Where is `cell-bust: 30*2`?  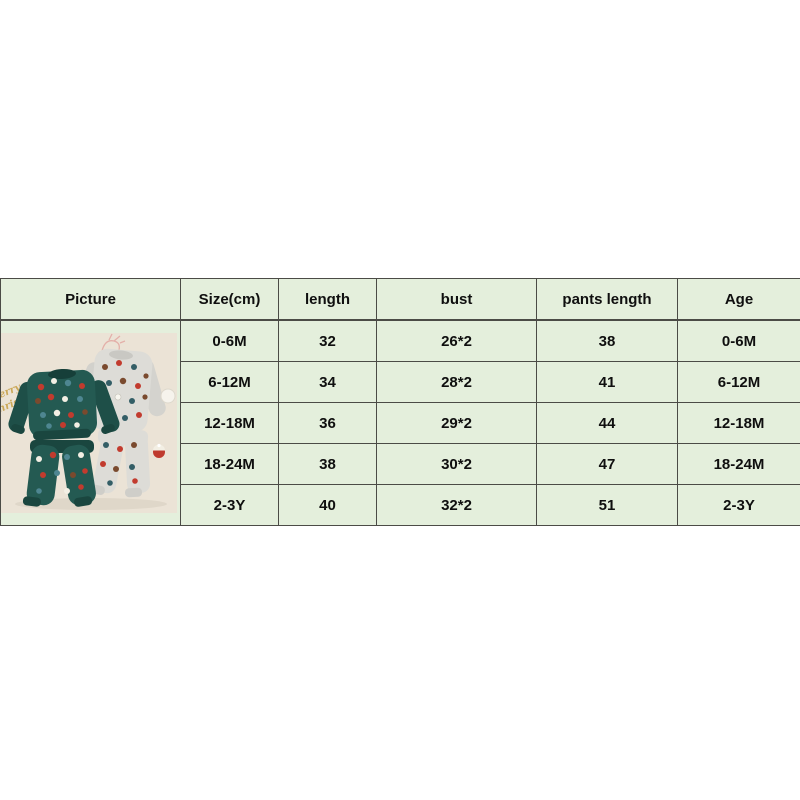
cell-bust: 30*2 is located at coordinates (456, 464).